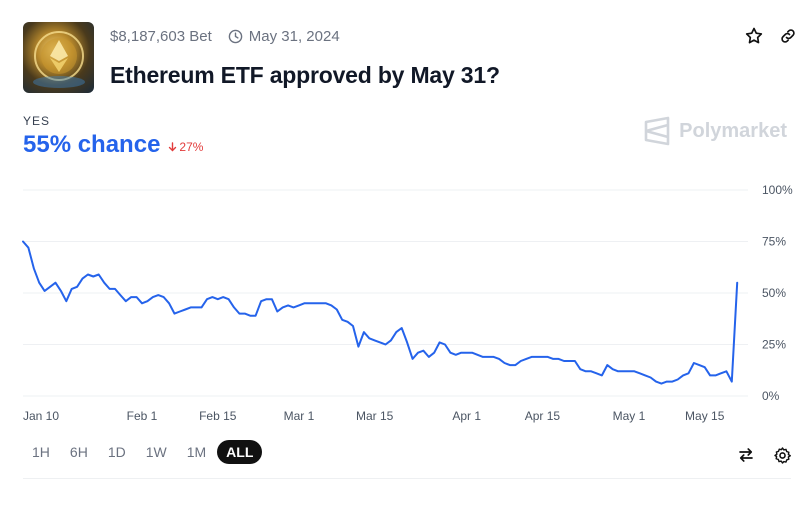 This screenshot has height=511, width=811. I want to click on link-icon, so click(788, 36).